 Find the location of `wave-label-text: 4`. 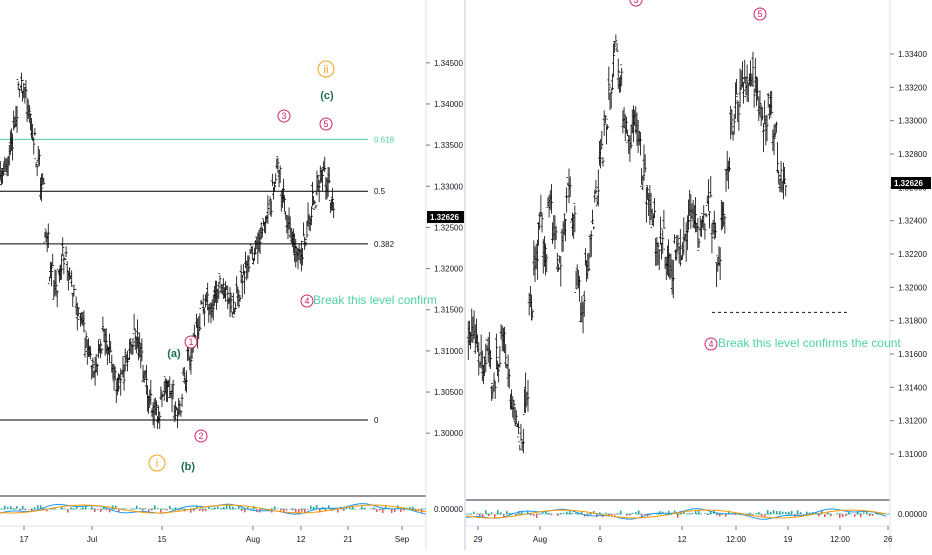

wave-label-text: 4 is located at coordinates (710, 344).